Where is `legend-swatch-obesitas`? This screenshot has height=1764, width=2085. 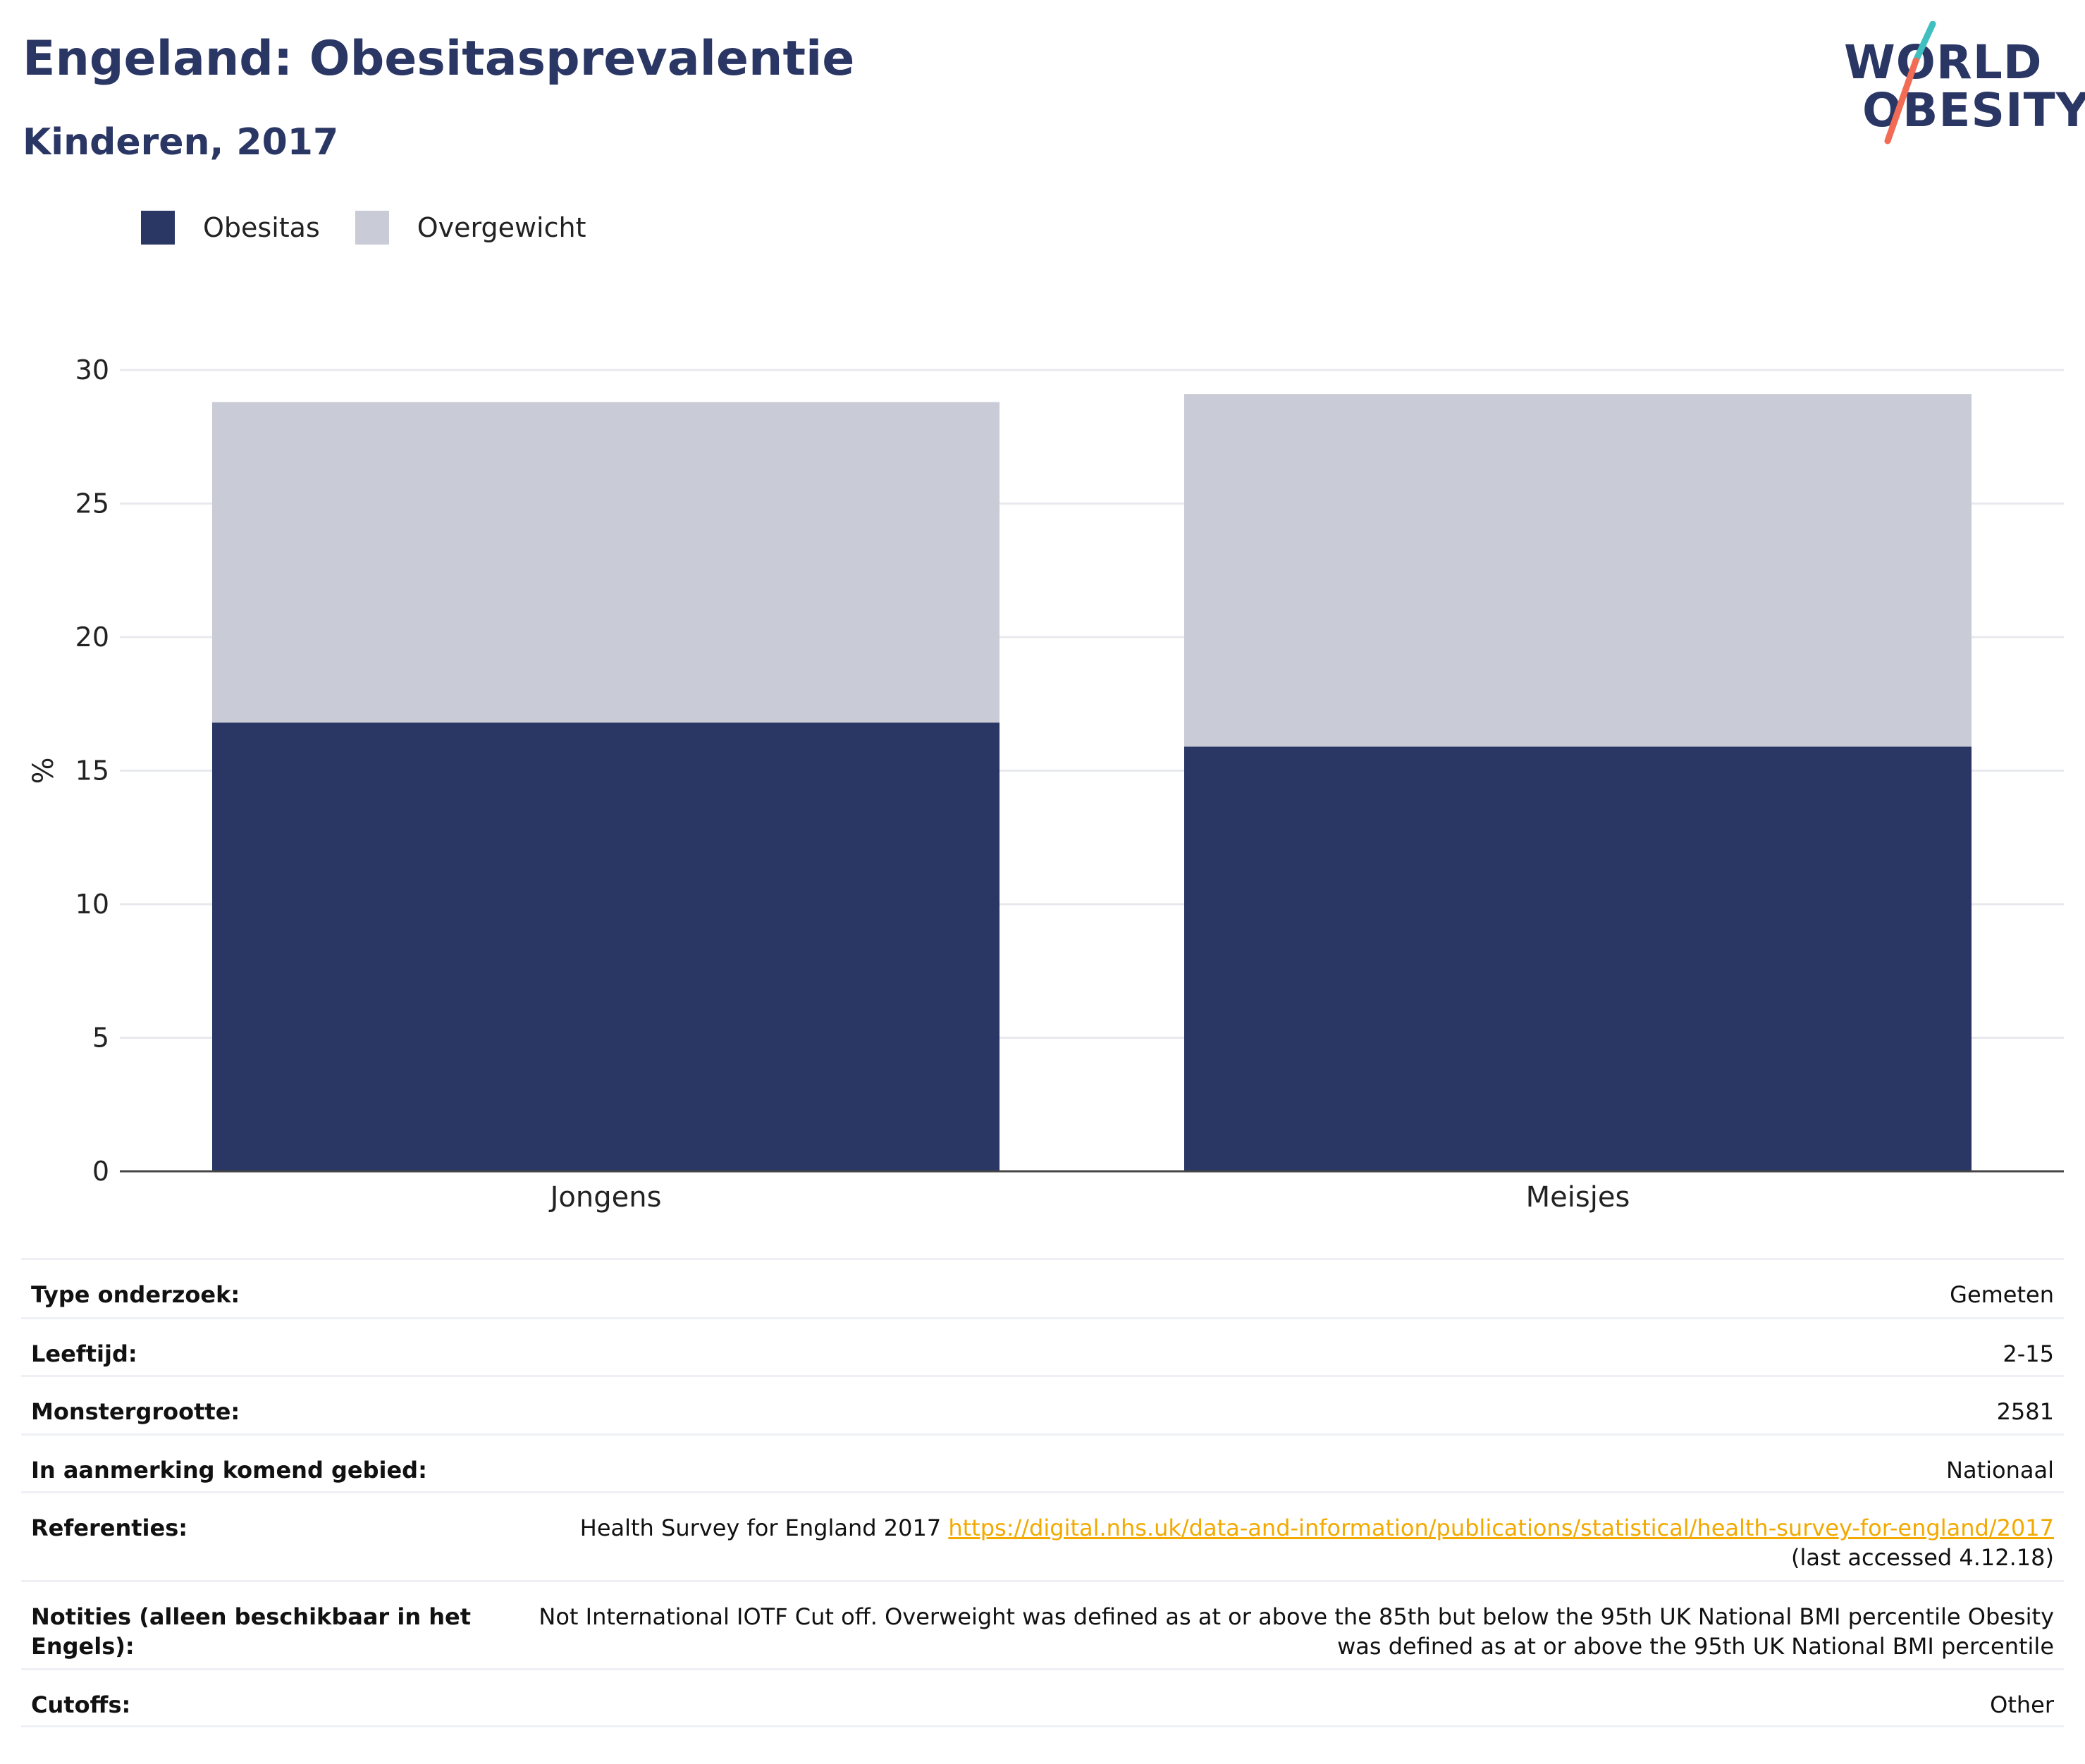 legend-swatch-obesitas is located at coordinates (158, 228).